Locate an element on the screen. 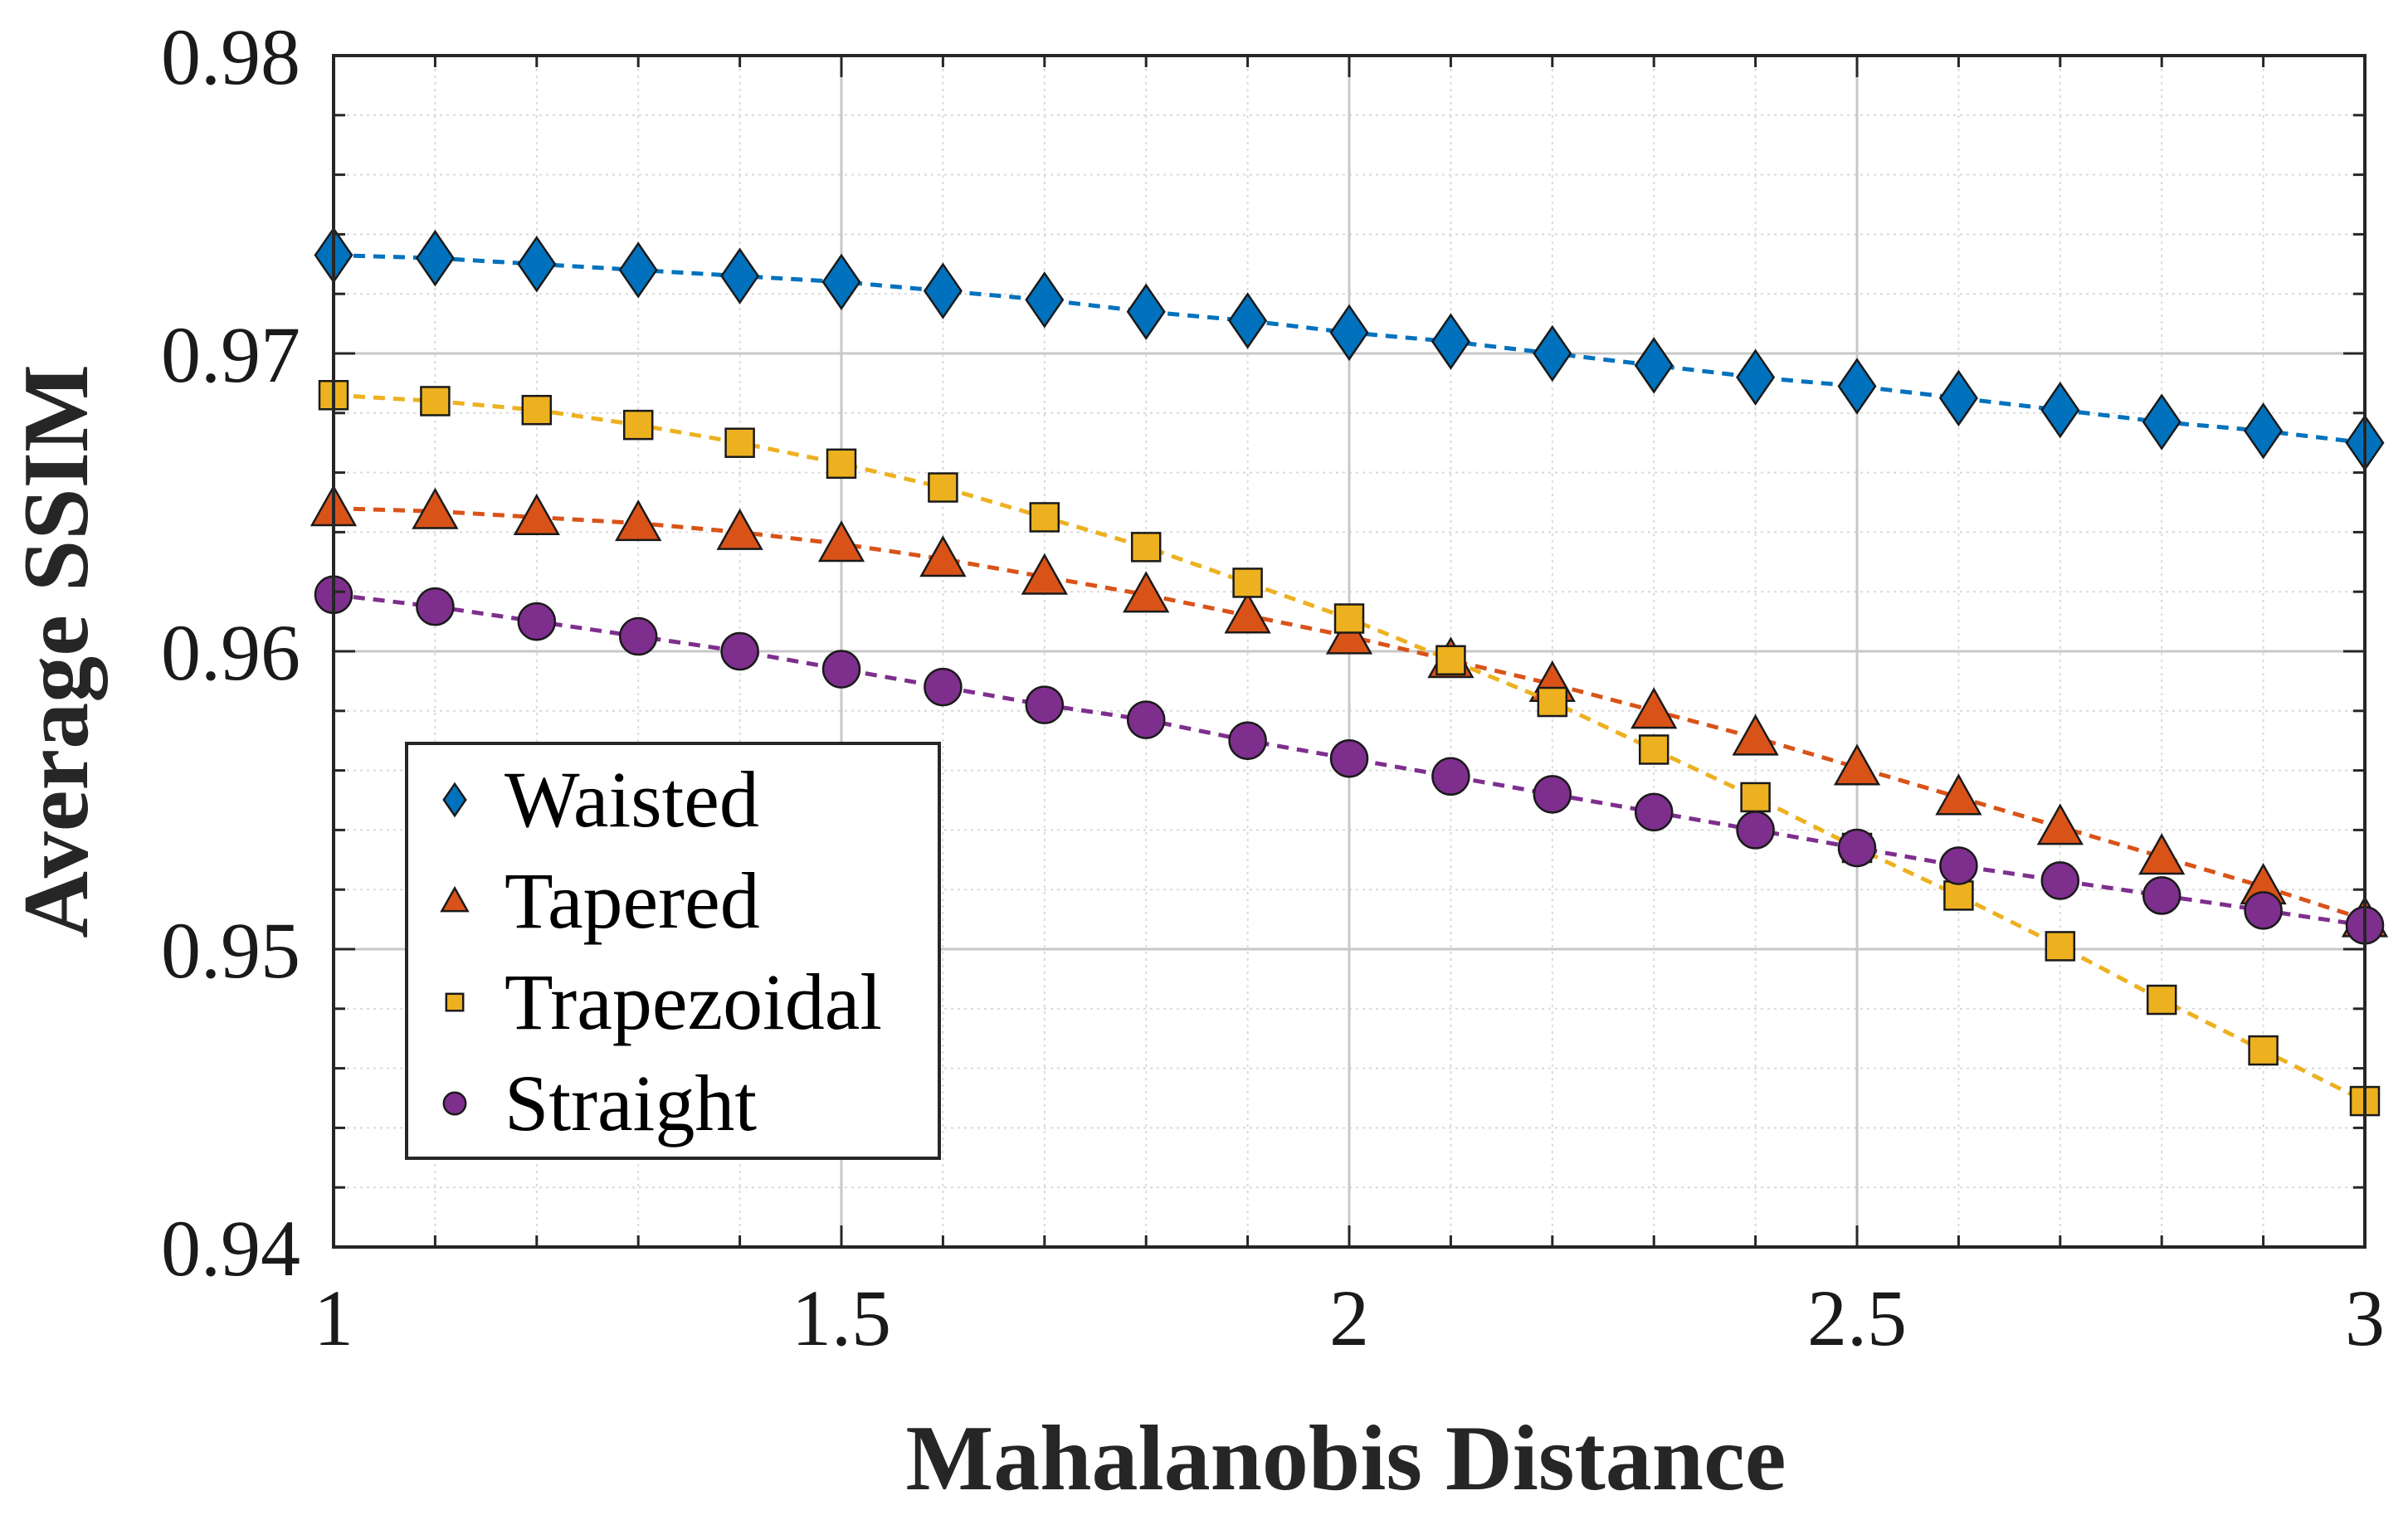  legend-box is located at coordinates (673, 951).